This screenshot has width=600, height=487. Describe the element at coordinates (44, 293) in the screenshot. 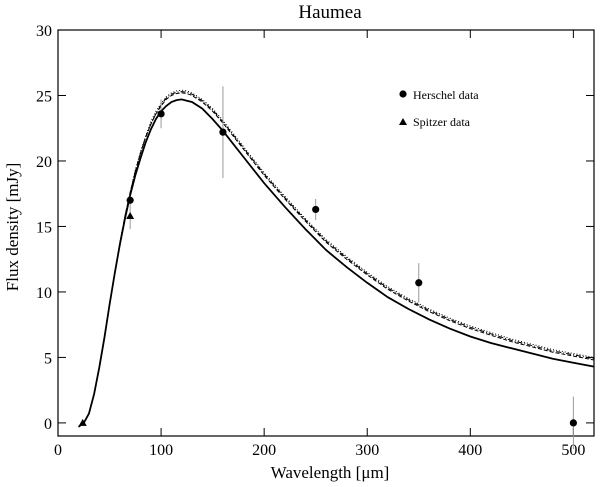

I see `y-tick-label: 10` at that location.